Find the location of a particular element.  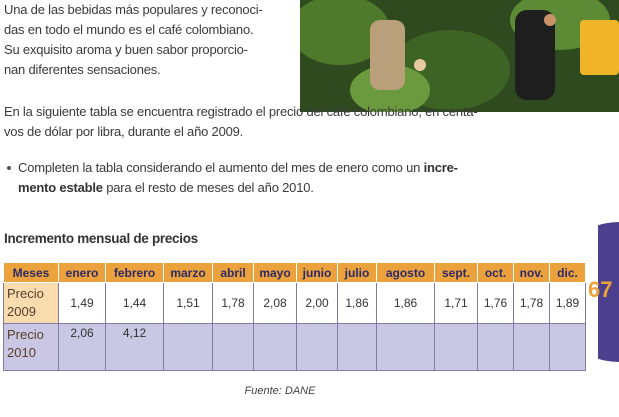

header-cell: agosto is located at coordinates (405, 272).